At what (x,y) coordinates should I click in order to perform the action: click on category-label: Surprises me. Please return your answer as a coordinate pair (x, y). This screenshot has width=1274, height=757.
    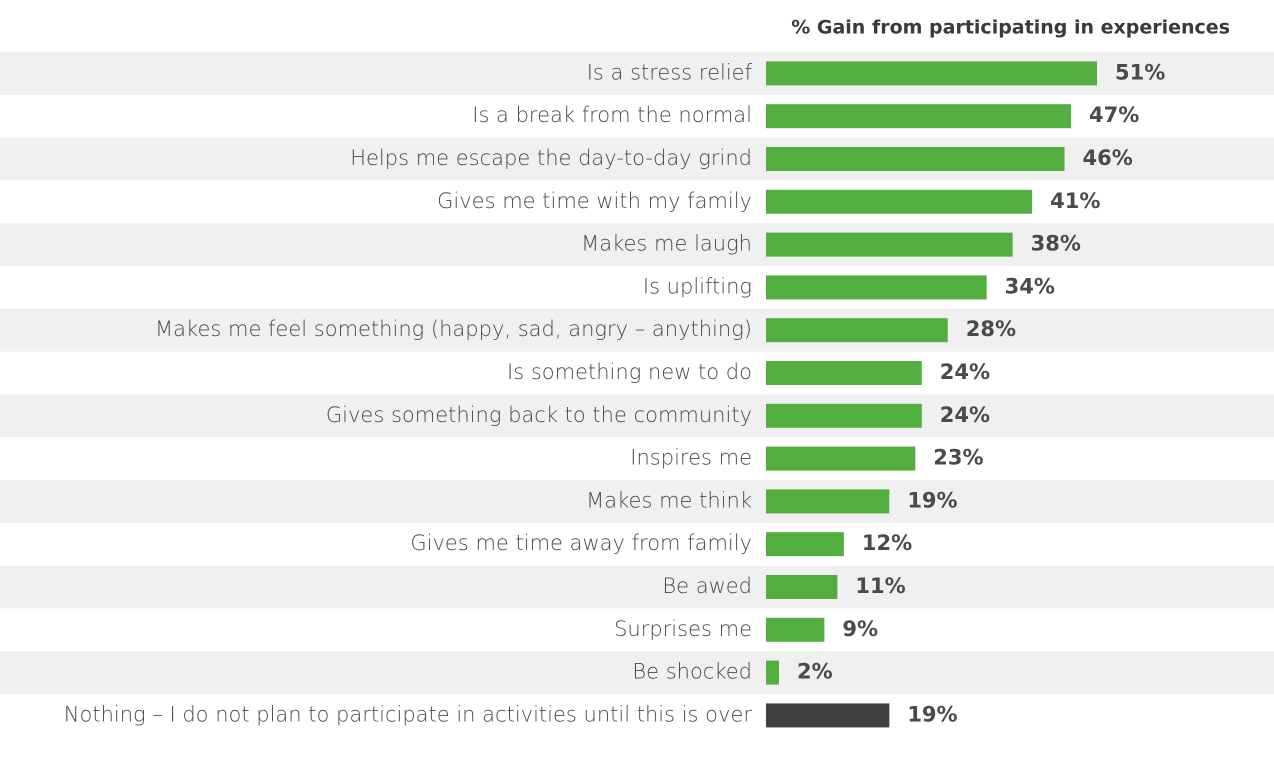
    Looking at the image, I should click on (683, 629).